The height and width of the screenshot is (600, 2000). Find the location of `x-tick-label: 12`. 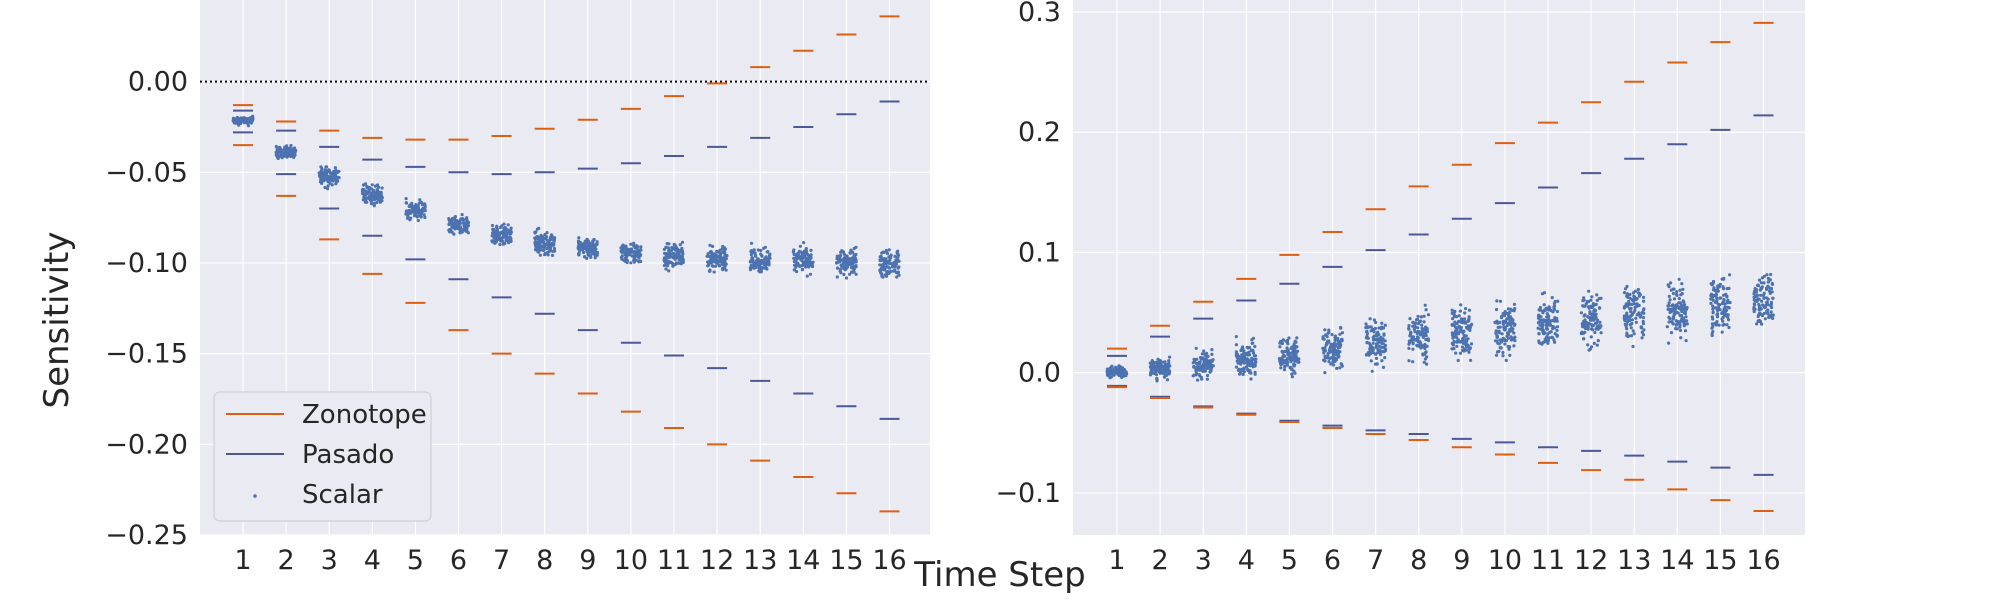

x-tick-label: 12 is located at coordinates (717, 560).